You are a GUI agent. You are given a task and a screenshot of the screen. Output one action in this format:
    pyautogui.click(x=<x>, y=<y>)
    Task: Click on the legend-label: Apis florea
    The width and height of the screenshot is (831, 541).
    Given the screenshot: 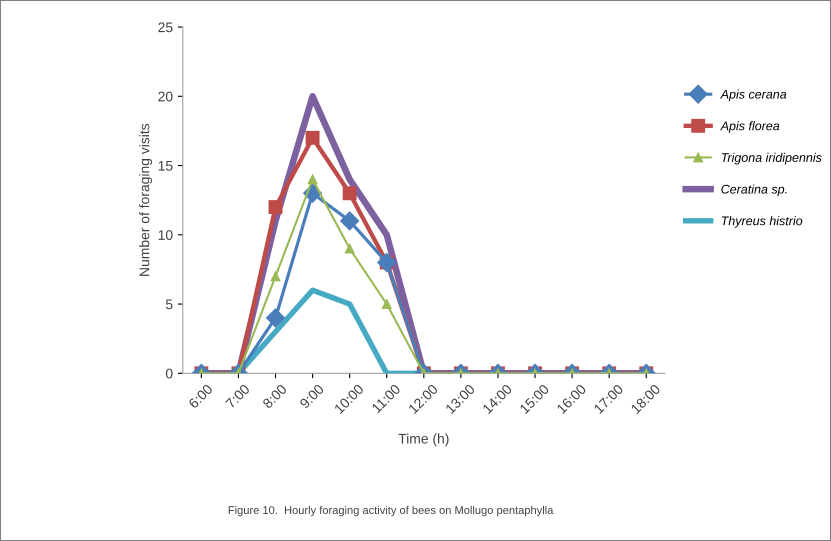 What is the action you would take?
    pyautogui.click(x=750, y=127)
    